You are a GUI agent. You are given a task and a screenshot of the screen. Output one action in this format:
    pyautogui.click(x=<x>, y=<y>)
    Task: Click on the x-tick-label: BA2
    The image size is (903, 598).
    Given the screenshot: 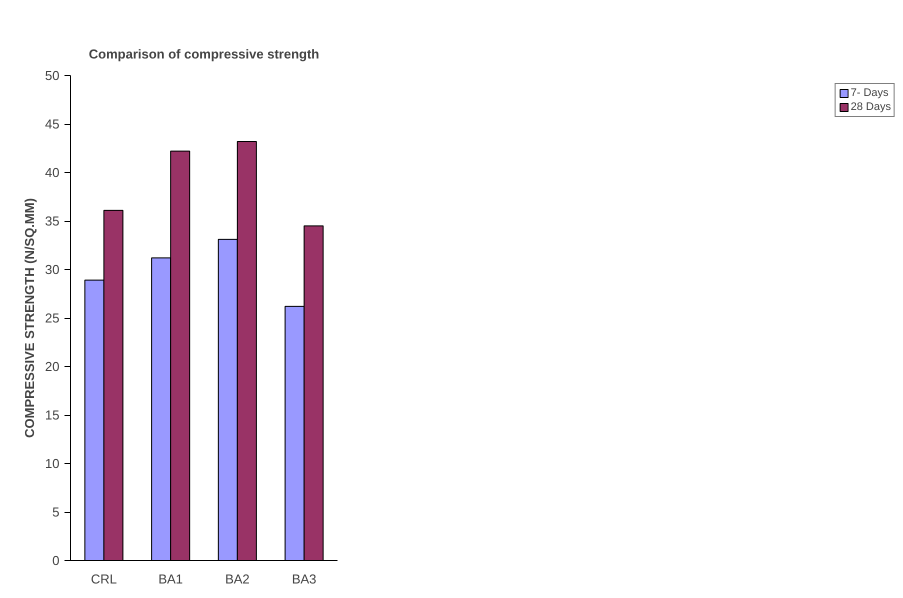 What is the action you would take?
    pyautogui.click(x=237, y=579)
    